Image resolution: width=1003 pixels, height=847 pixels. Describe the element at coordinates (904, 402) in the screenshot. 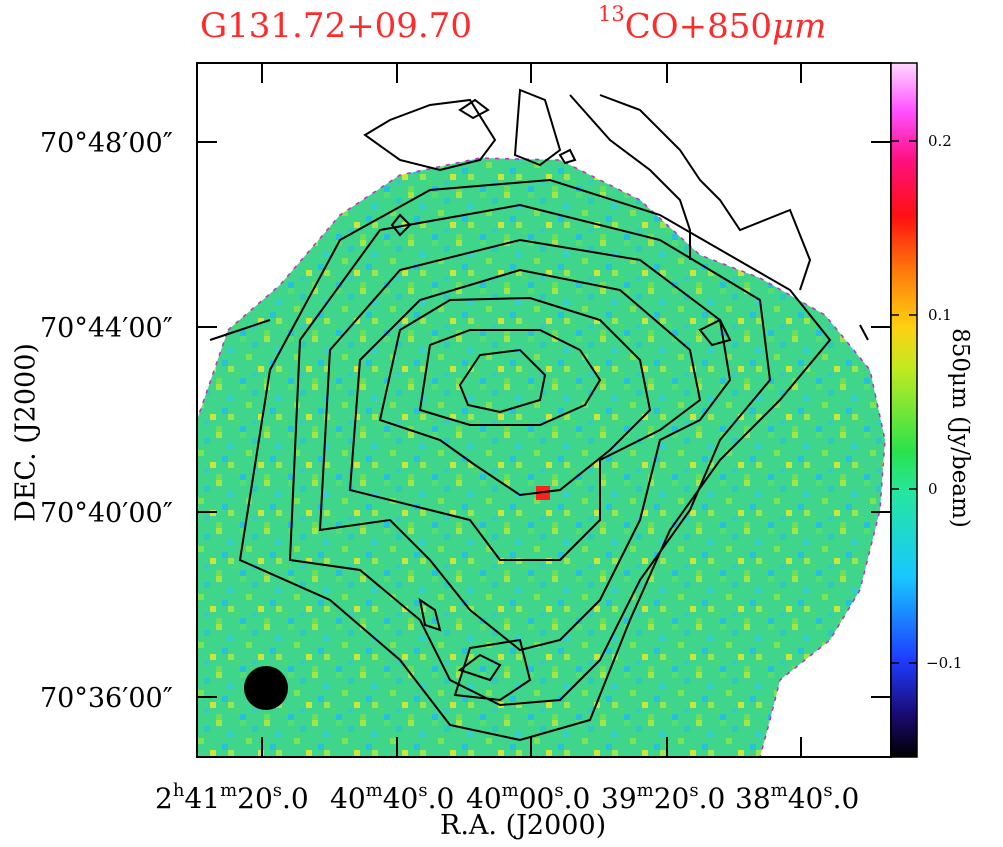

I see `colorbar-ticks` at that location.